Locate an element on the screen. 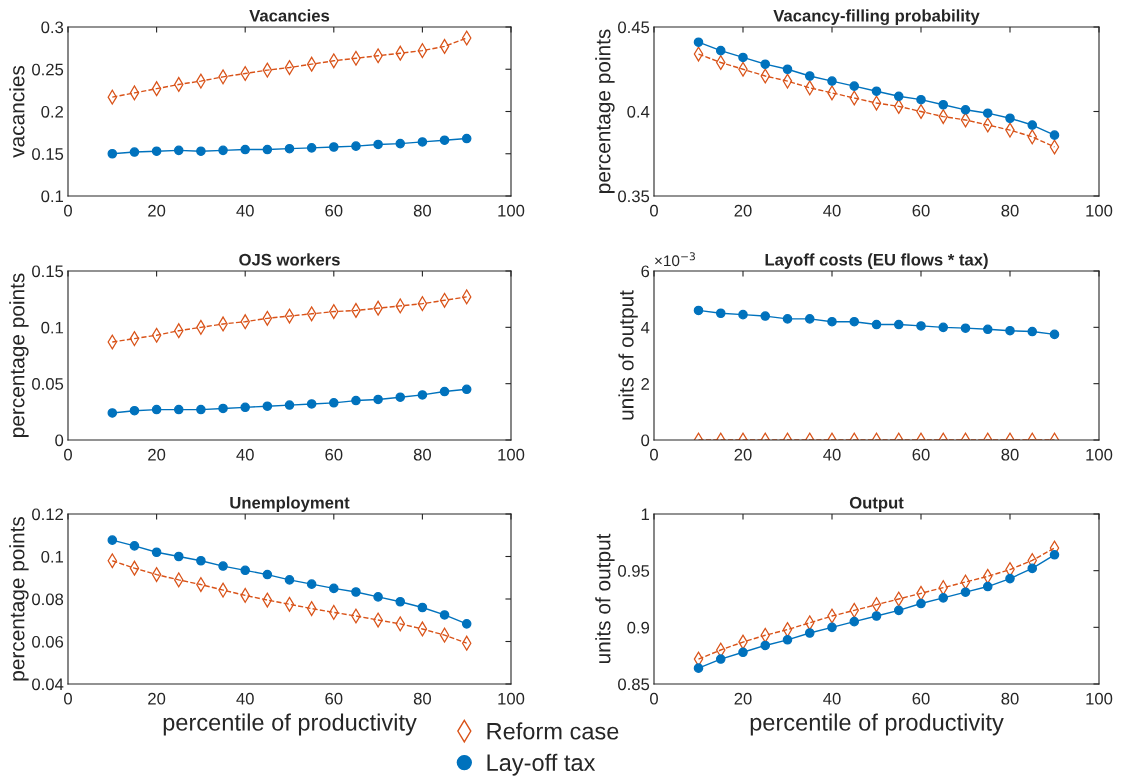 This screenshot has height=776, width=1124. y-tick-label: 0.08 is located at coordinates (48, 599).